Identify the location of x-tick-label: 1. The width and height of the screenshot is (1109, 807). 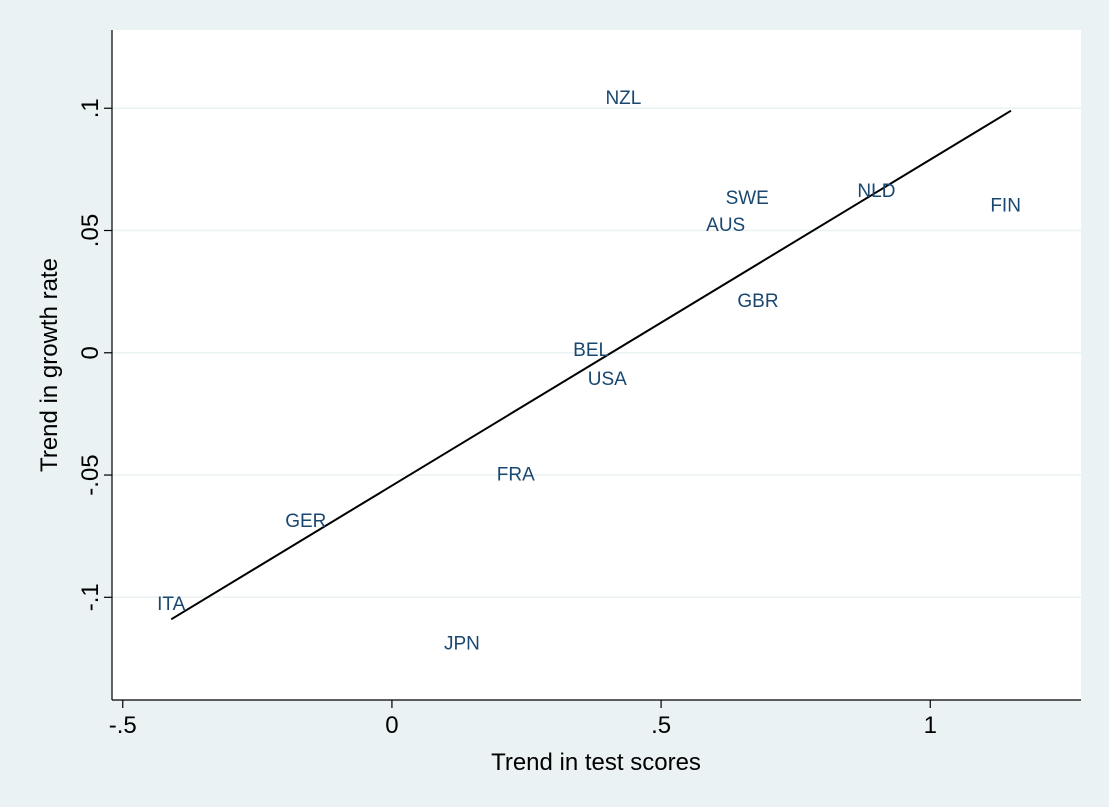
(930, 725).